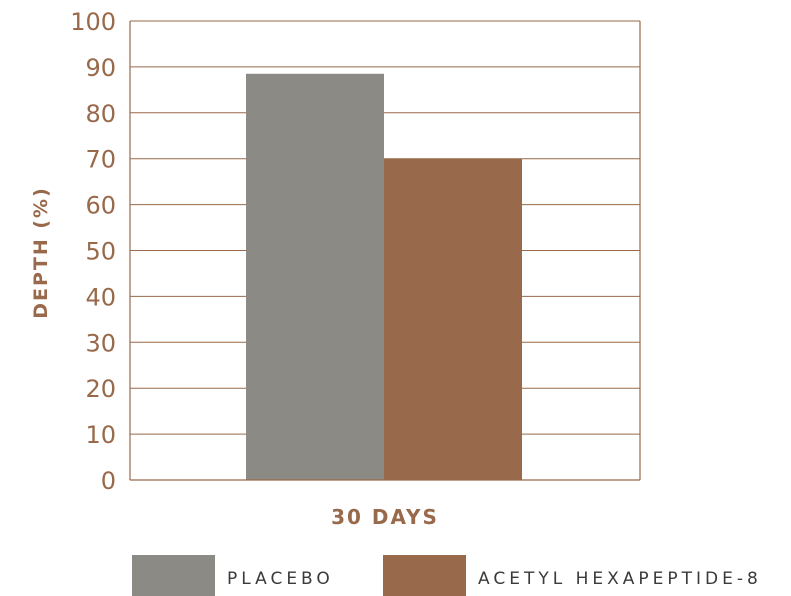 This screenshot has width=791, height=596. I want to click on y-tick-label-20: 20, so click(100, 389).